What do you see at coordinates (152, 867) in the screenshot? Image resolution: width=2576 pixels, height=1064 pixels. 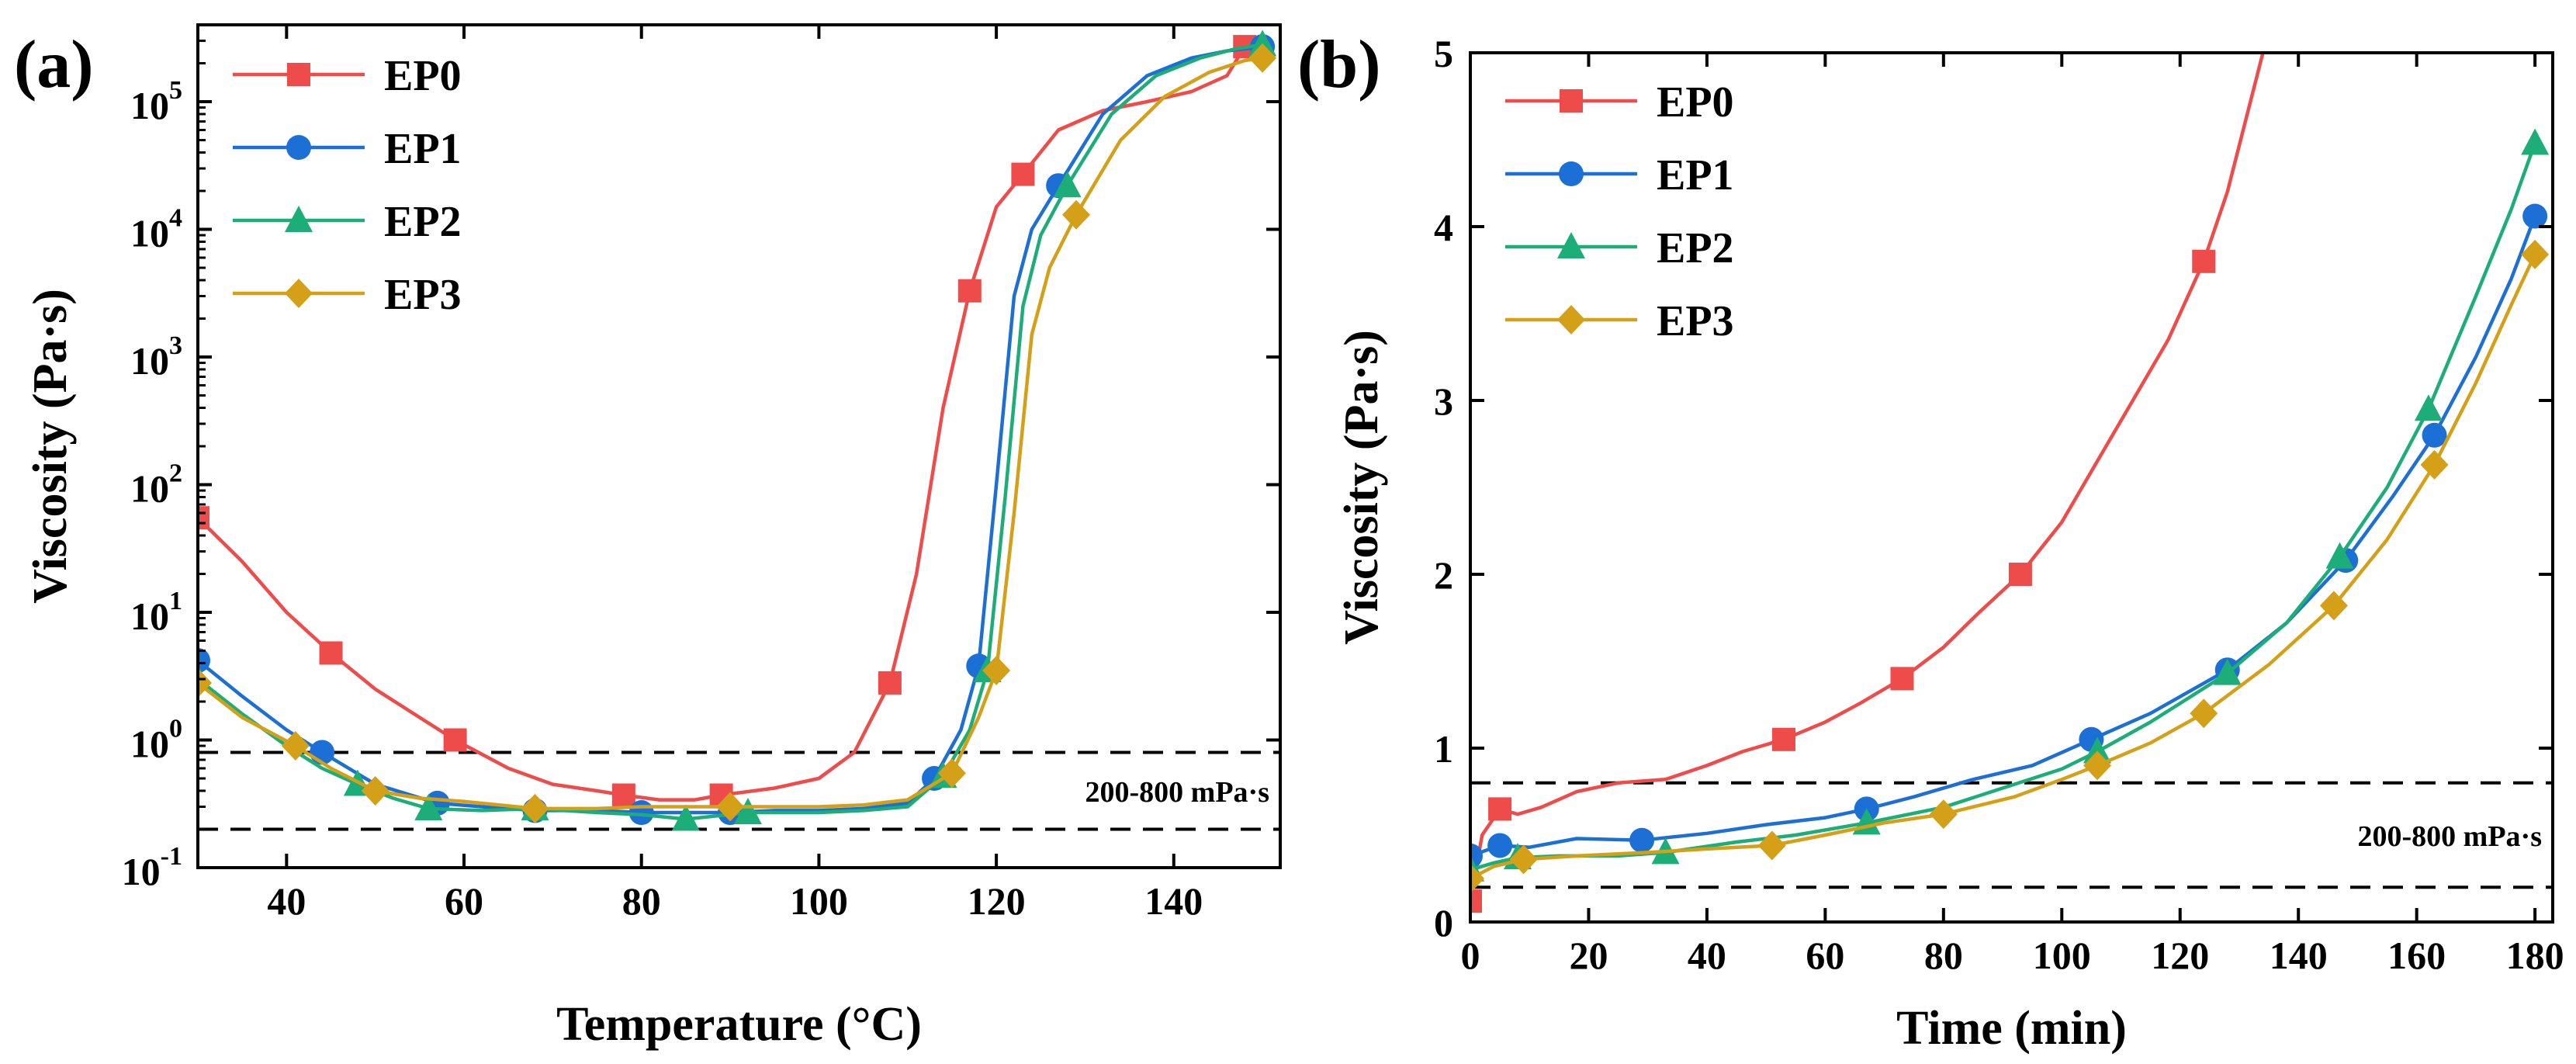 I see `y-tick-label: 10⁻¹` at bounding box center [152, 867].